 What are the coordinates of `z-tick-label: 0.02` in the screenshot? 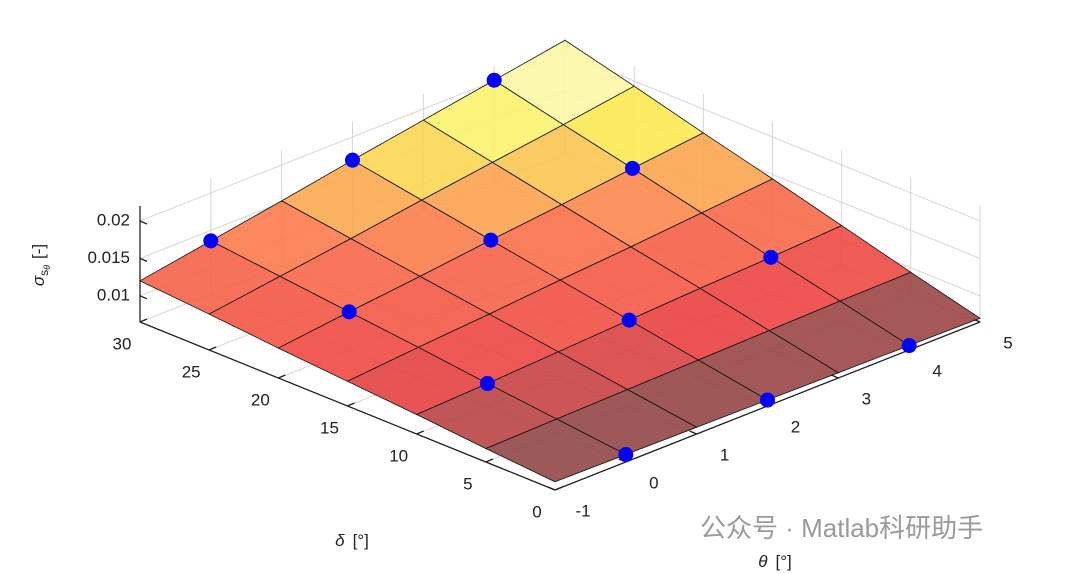 It's located at (113, 219).